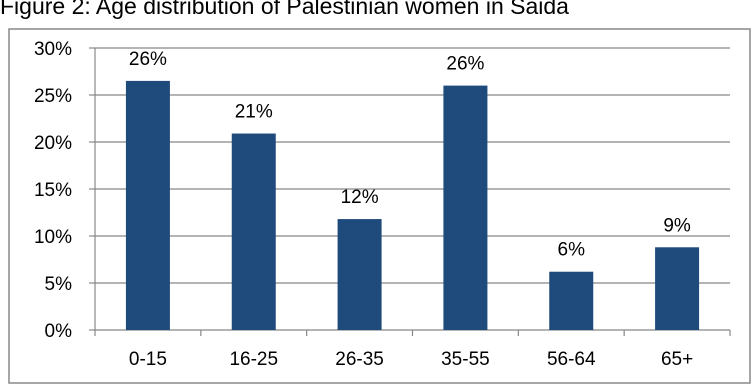  I want to click on x-axis-ticks: 0-15 16-25 26-35 35-55 56-64 65+, so click(411, 359).